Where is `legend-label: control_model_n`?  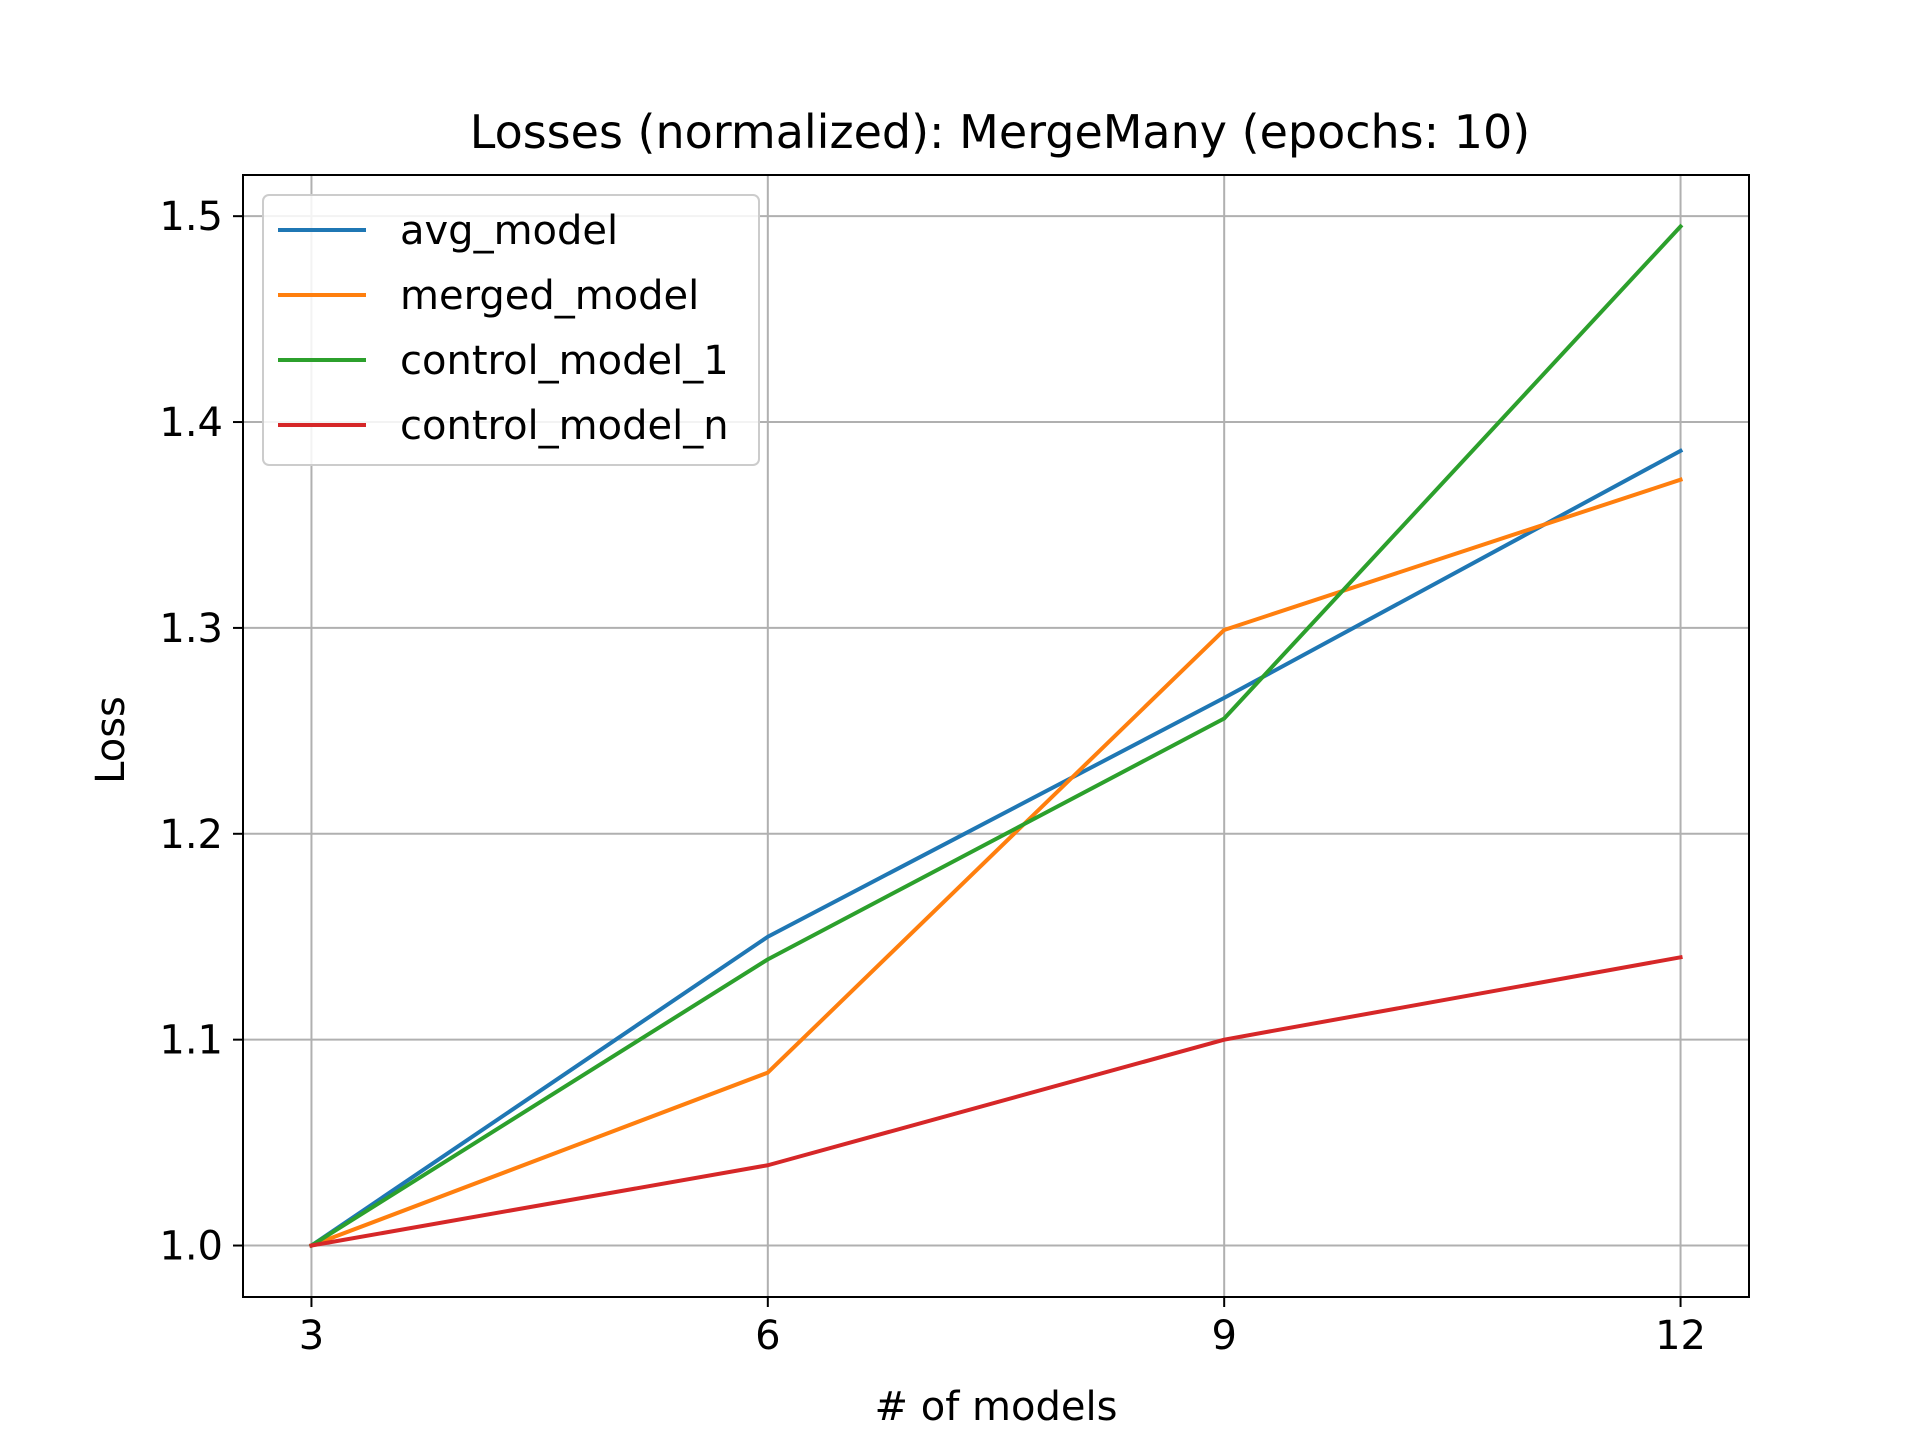 legend-label: control_model_n is located at coordinates (564, 426).